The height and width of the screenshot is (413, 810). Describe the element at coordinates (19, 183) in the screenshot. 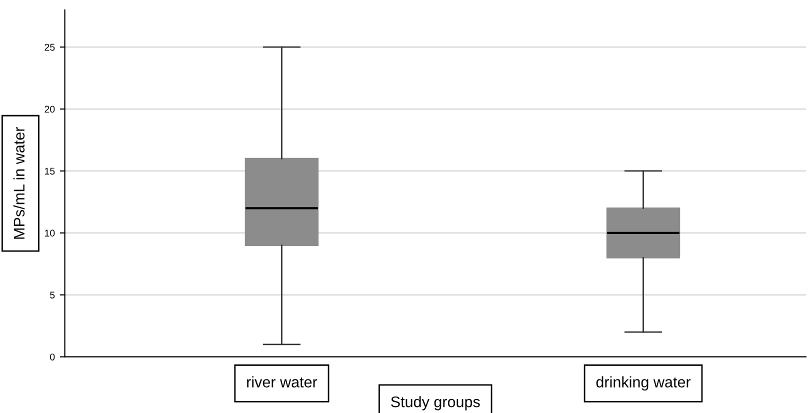

I see `y-axis-title: MPs/mL in water` at that location.